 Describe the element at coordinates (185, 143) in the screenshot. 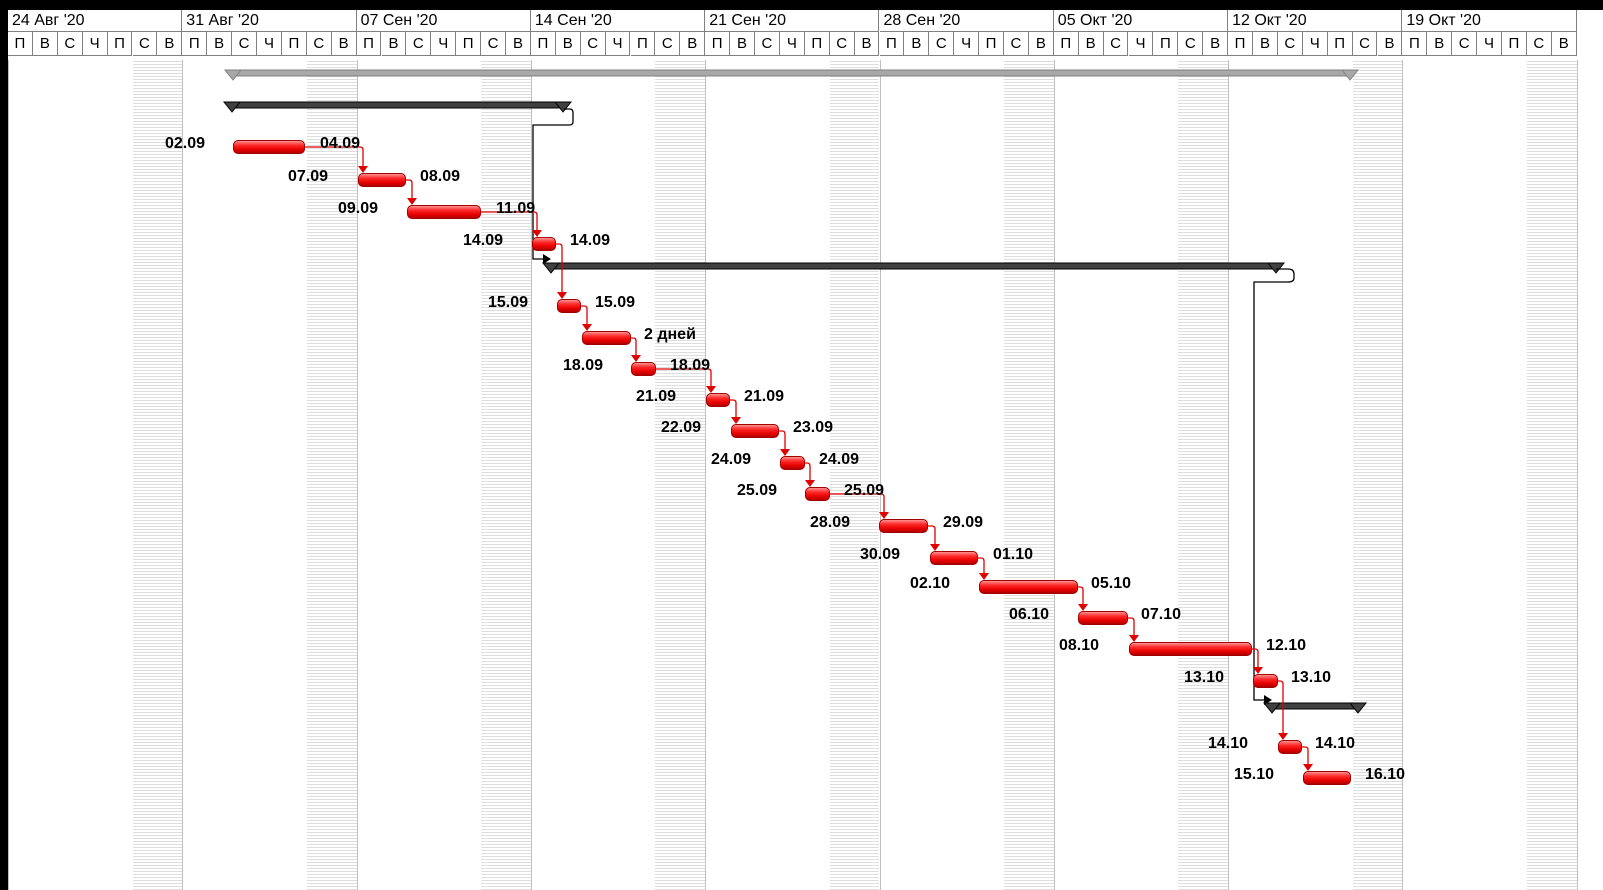

I see `task-start-date: 02.09` at that location.